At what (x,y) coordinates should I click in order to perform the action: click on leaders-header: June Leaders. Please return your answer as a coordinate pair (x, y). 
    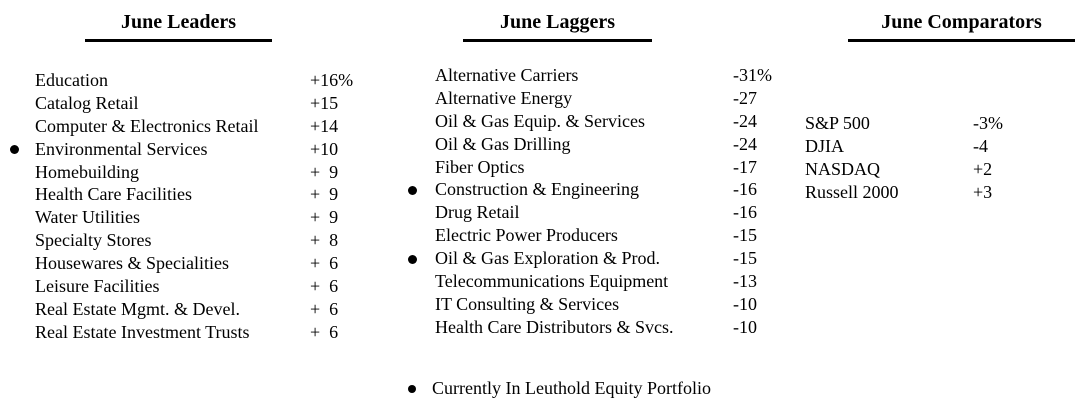
    Looking at the image, I should click on (178, 25).